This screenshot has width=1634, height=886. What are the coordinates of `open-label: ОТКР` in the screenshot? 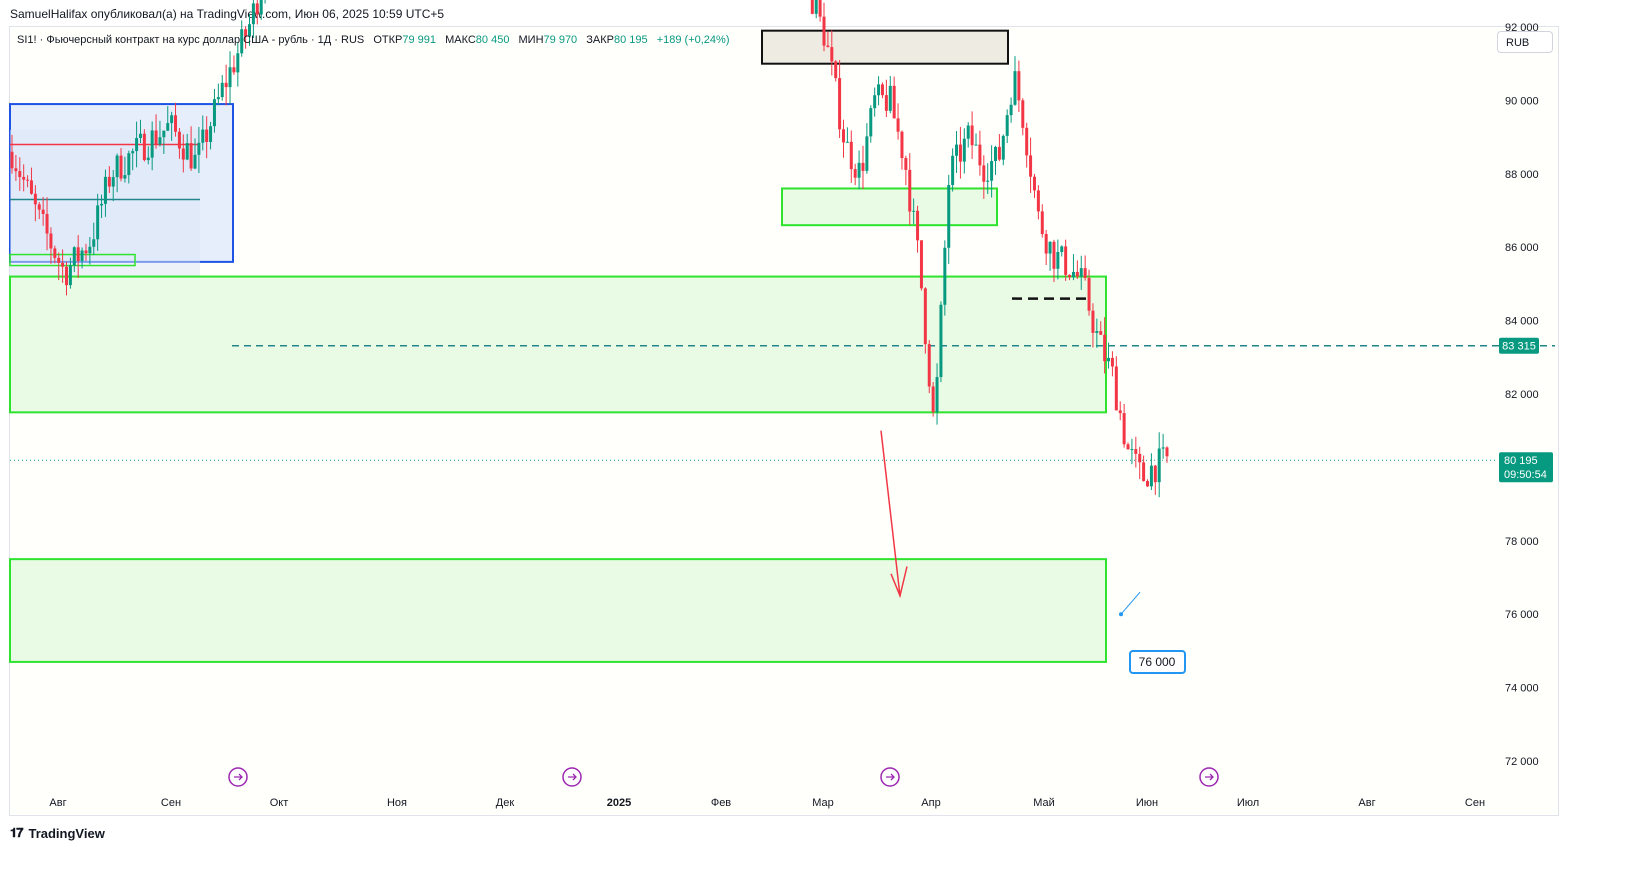 It's located at (388, 40).